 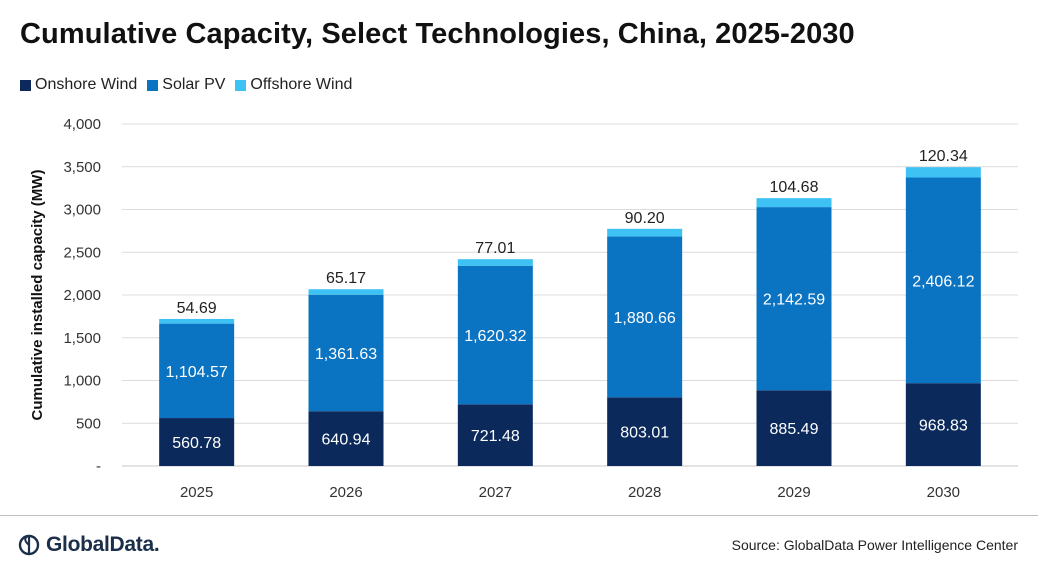 I want to click on data-label: 1,620.32, so click(x=495, y=336).